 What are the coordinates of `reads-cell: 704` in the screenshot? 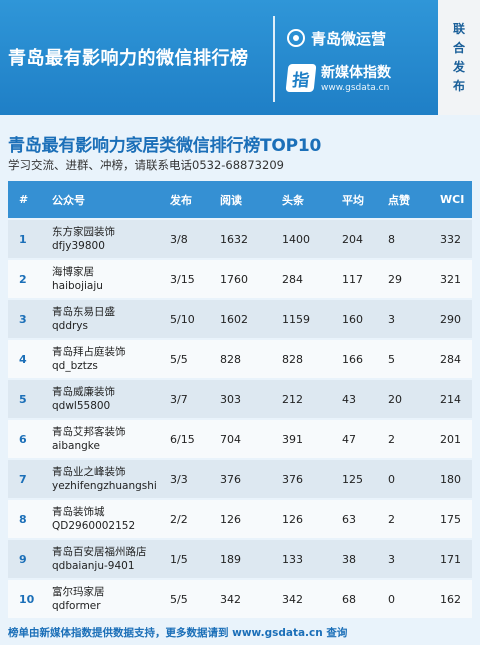 It's located at (230, 439).